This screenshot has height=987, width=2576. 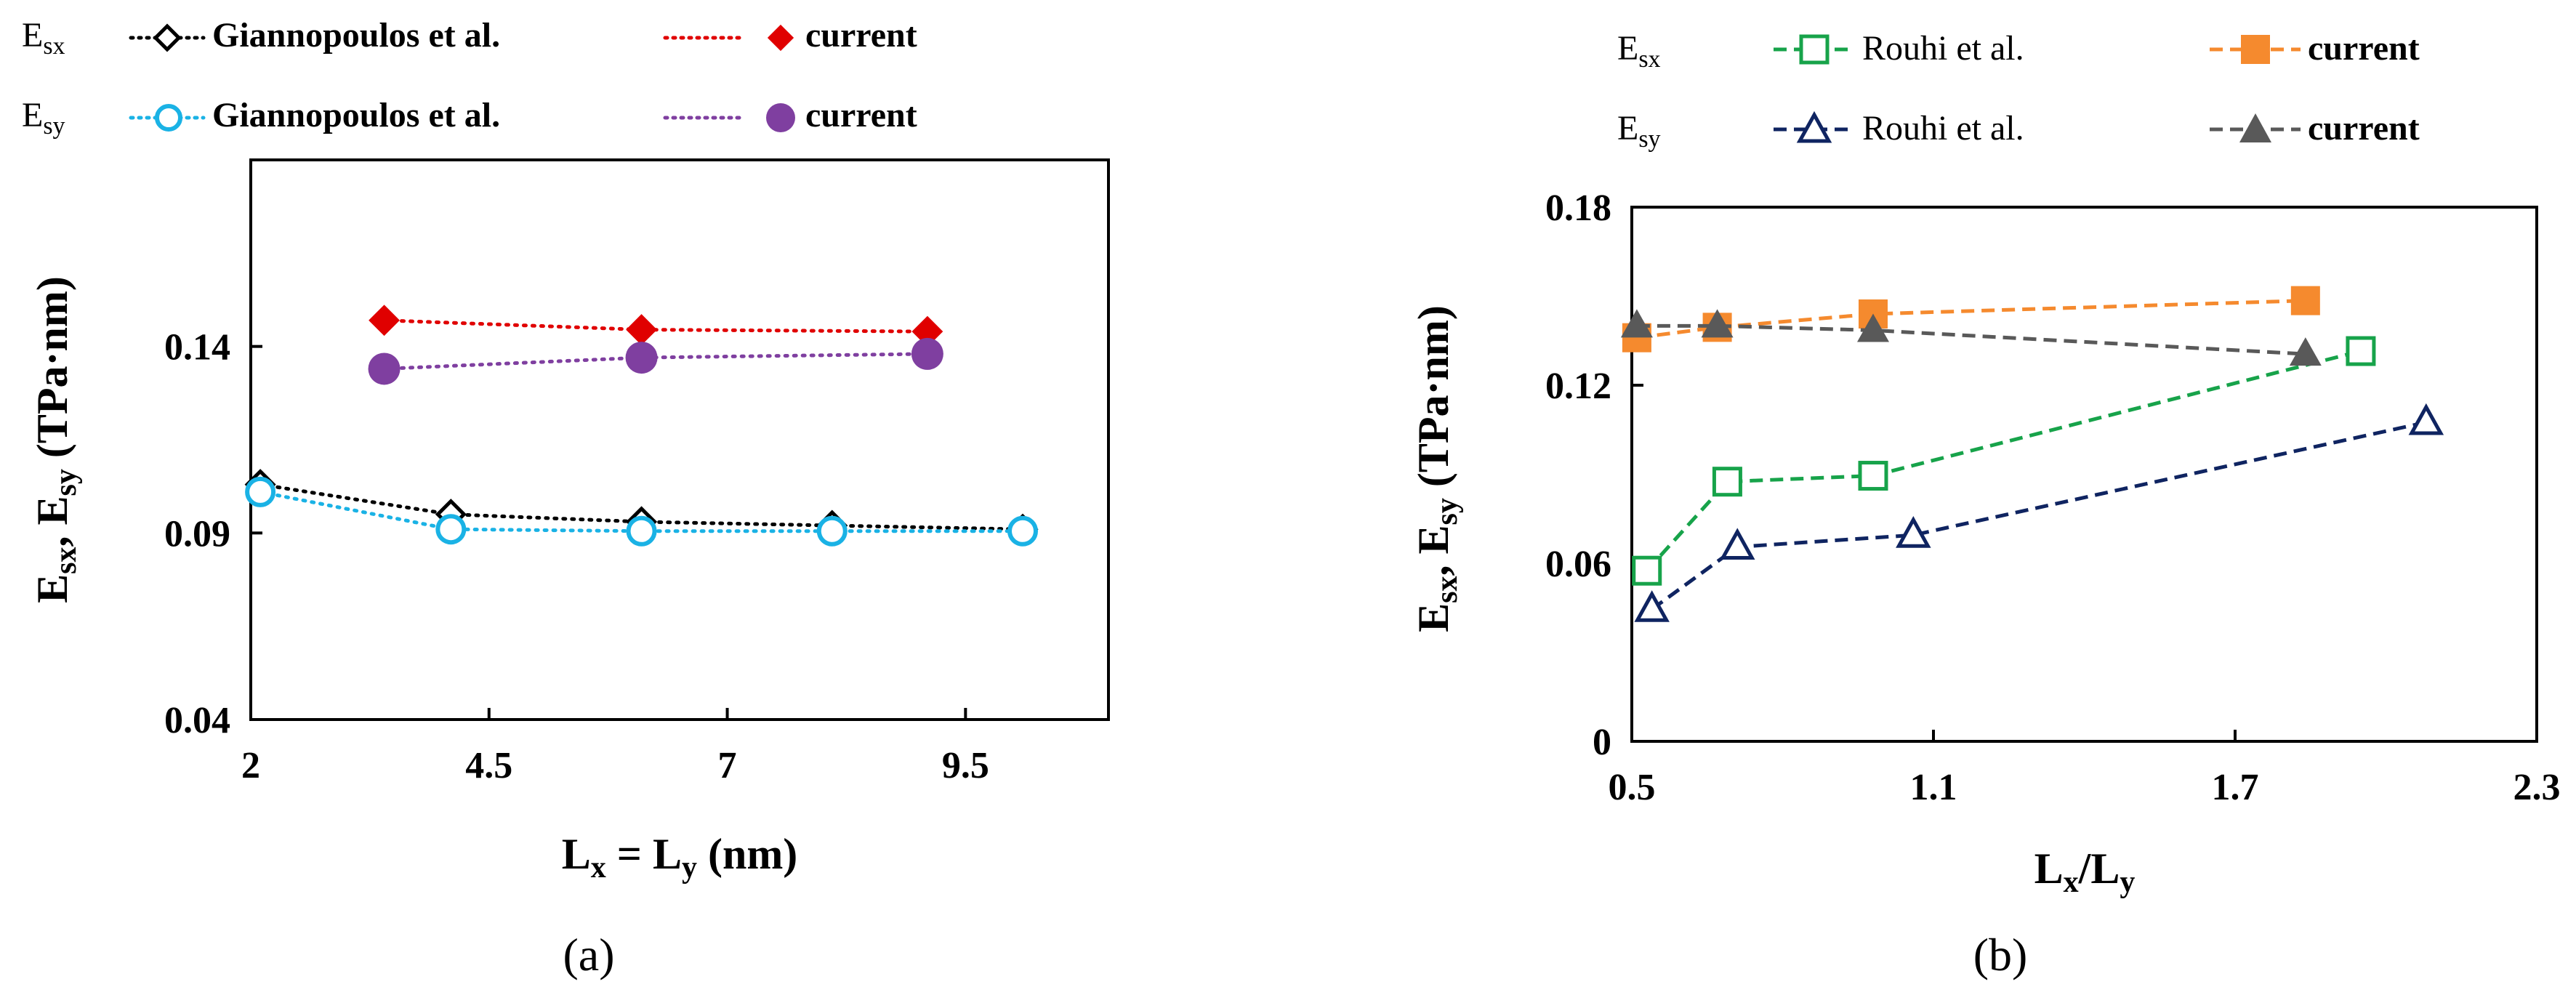 I want to click on legend-a-row2-label: Esy, so click(x=43, y=118).